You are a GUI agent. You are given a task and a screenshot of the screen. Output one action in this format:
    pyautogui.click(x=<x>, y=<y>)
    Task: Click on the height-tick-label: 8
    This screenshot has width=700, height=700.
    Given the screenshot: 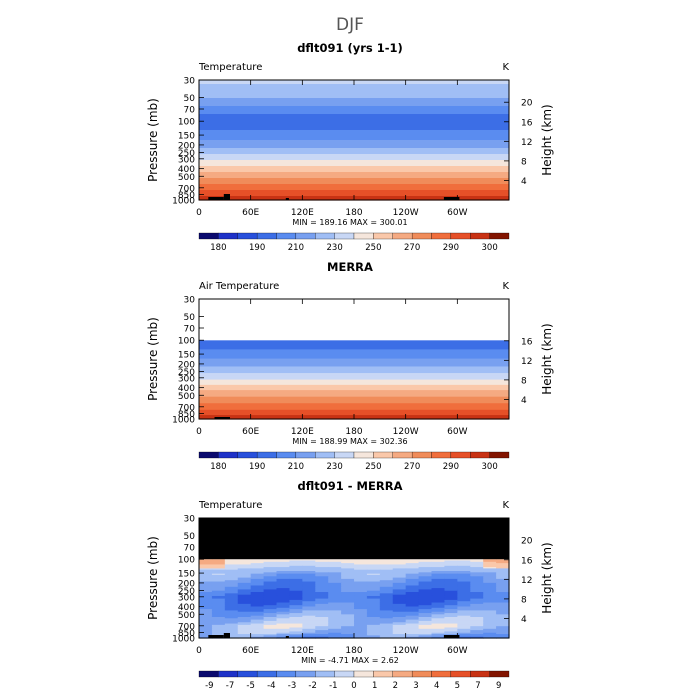 What is the action you would take?
    pyautogui.click(x=524, y=381)
    